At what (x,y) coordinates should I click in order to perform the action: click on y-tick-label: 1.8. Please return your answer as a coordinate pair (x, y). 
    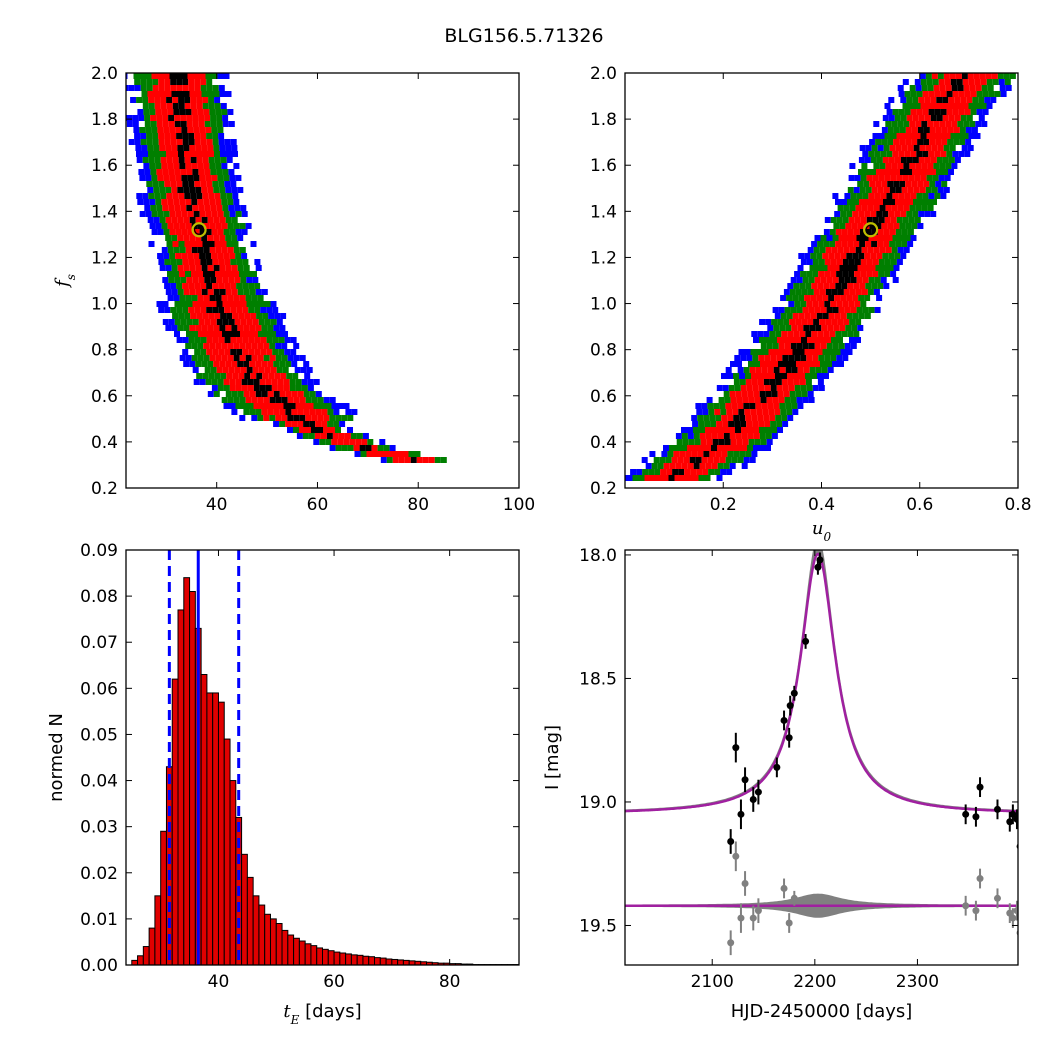
    Looking at the image, I should click on (104, 120).